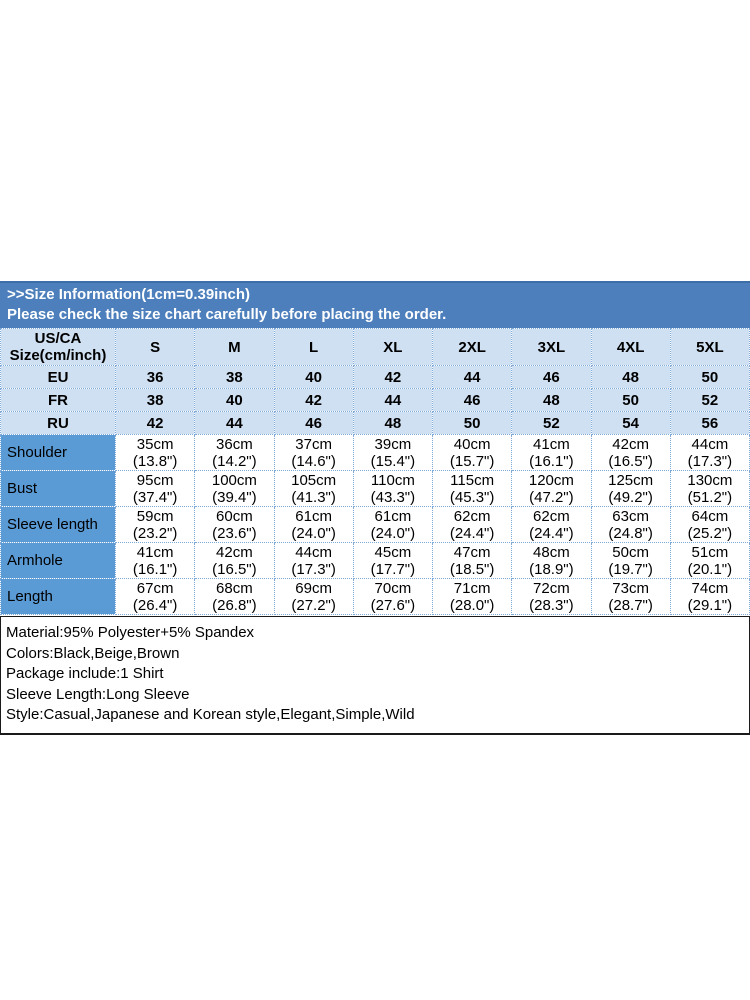 This screenshot has height=1000, width=750. What do you see at coordinates (313, 588) in the screenshot?
I see `cm-value: 69cm` at bounding box center [313, 588].